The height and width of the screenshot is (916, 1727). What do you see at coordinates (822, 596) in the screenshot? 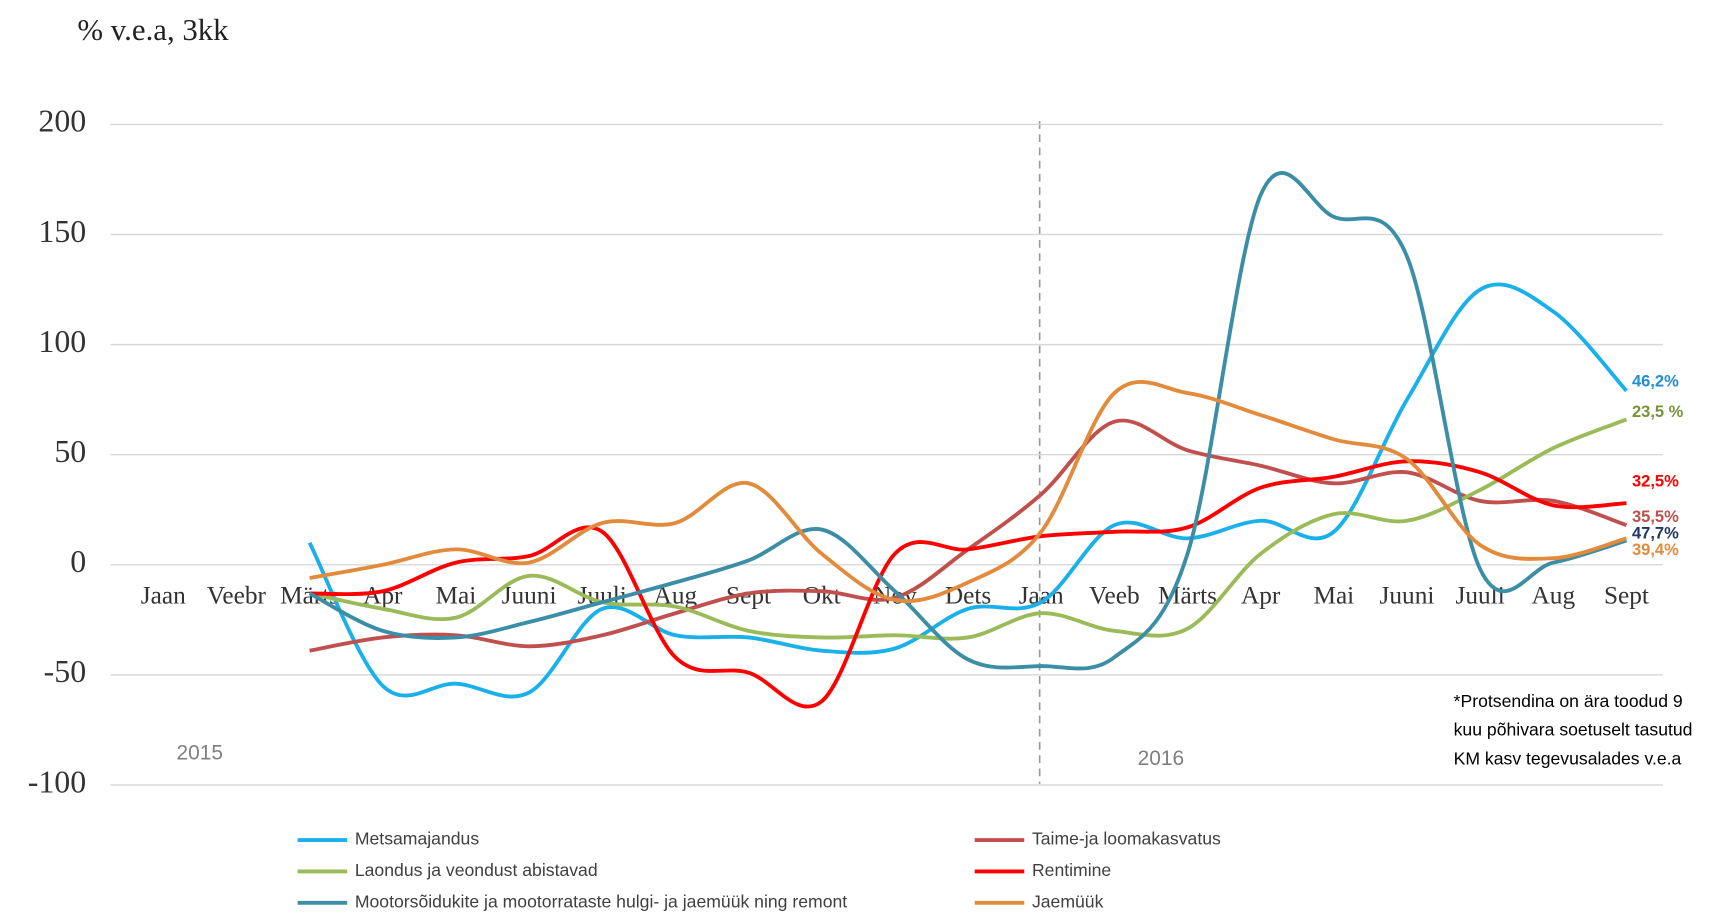
I see `x-tick-label: Okt` at bounding box center [822, 596].